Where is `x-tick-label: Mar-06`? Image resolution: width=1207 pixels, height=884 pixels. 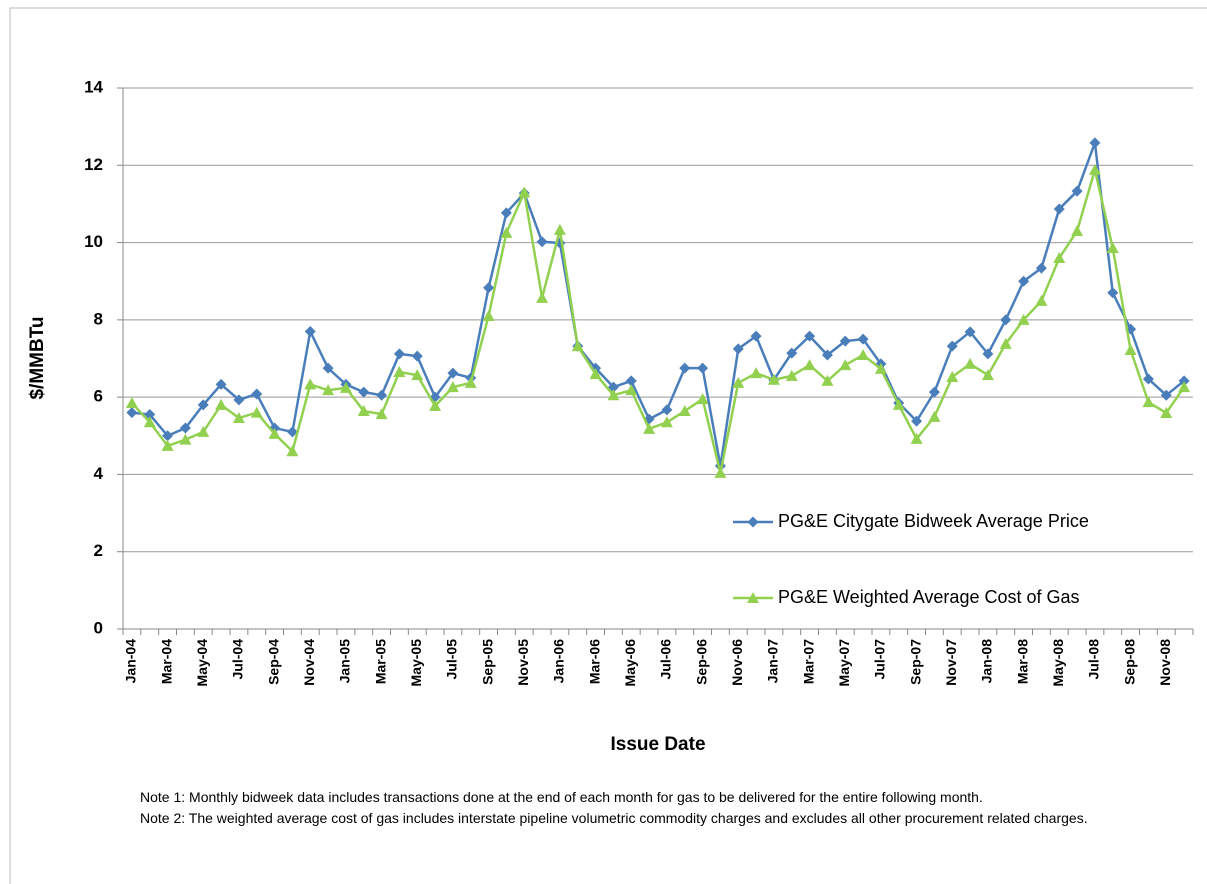 x-tick-label: Mar-06 is located at coordinates (594, 661).